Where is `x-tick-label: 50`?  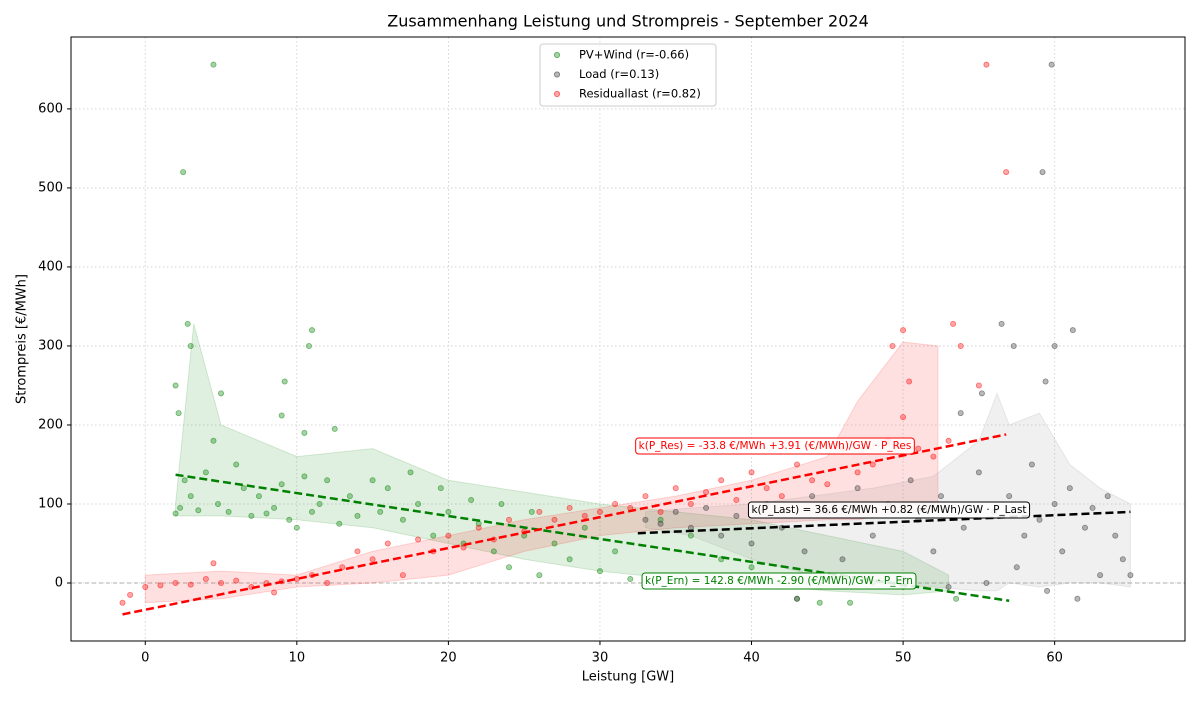 x-tick-label: 50 is located at coordinates (903, 658).